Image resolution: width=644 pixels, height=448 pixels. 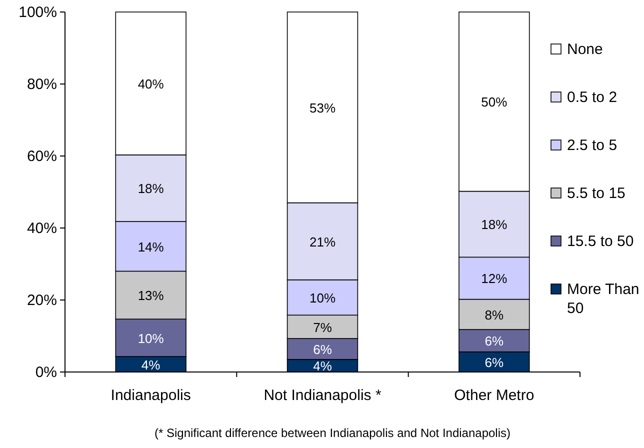 What do you see at coordinates (41, 84) in the screenshot?
I see `y-tick-label: 80%` at bounding box center [41, 84].